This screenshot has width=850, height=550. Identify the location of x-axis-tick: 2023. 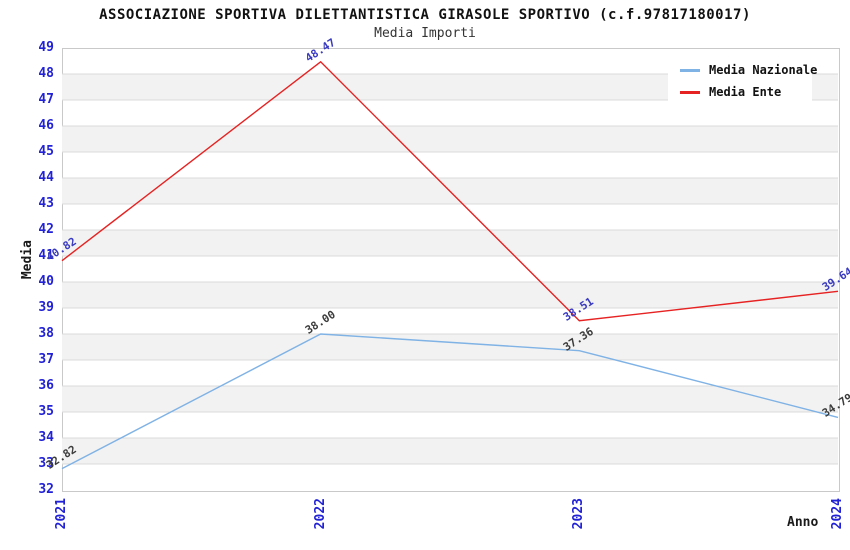
(579, 514).